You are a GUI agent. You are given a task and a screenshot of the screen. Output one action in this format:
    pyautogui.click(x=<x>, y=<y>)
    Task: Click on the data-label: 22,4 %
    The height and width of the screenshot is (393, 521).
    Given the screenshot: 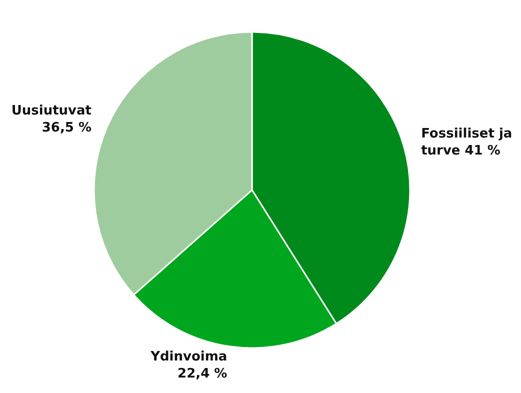 What is the action you would take?
    pyautogui.click(x=203, y=374)
    